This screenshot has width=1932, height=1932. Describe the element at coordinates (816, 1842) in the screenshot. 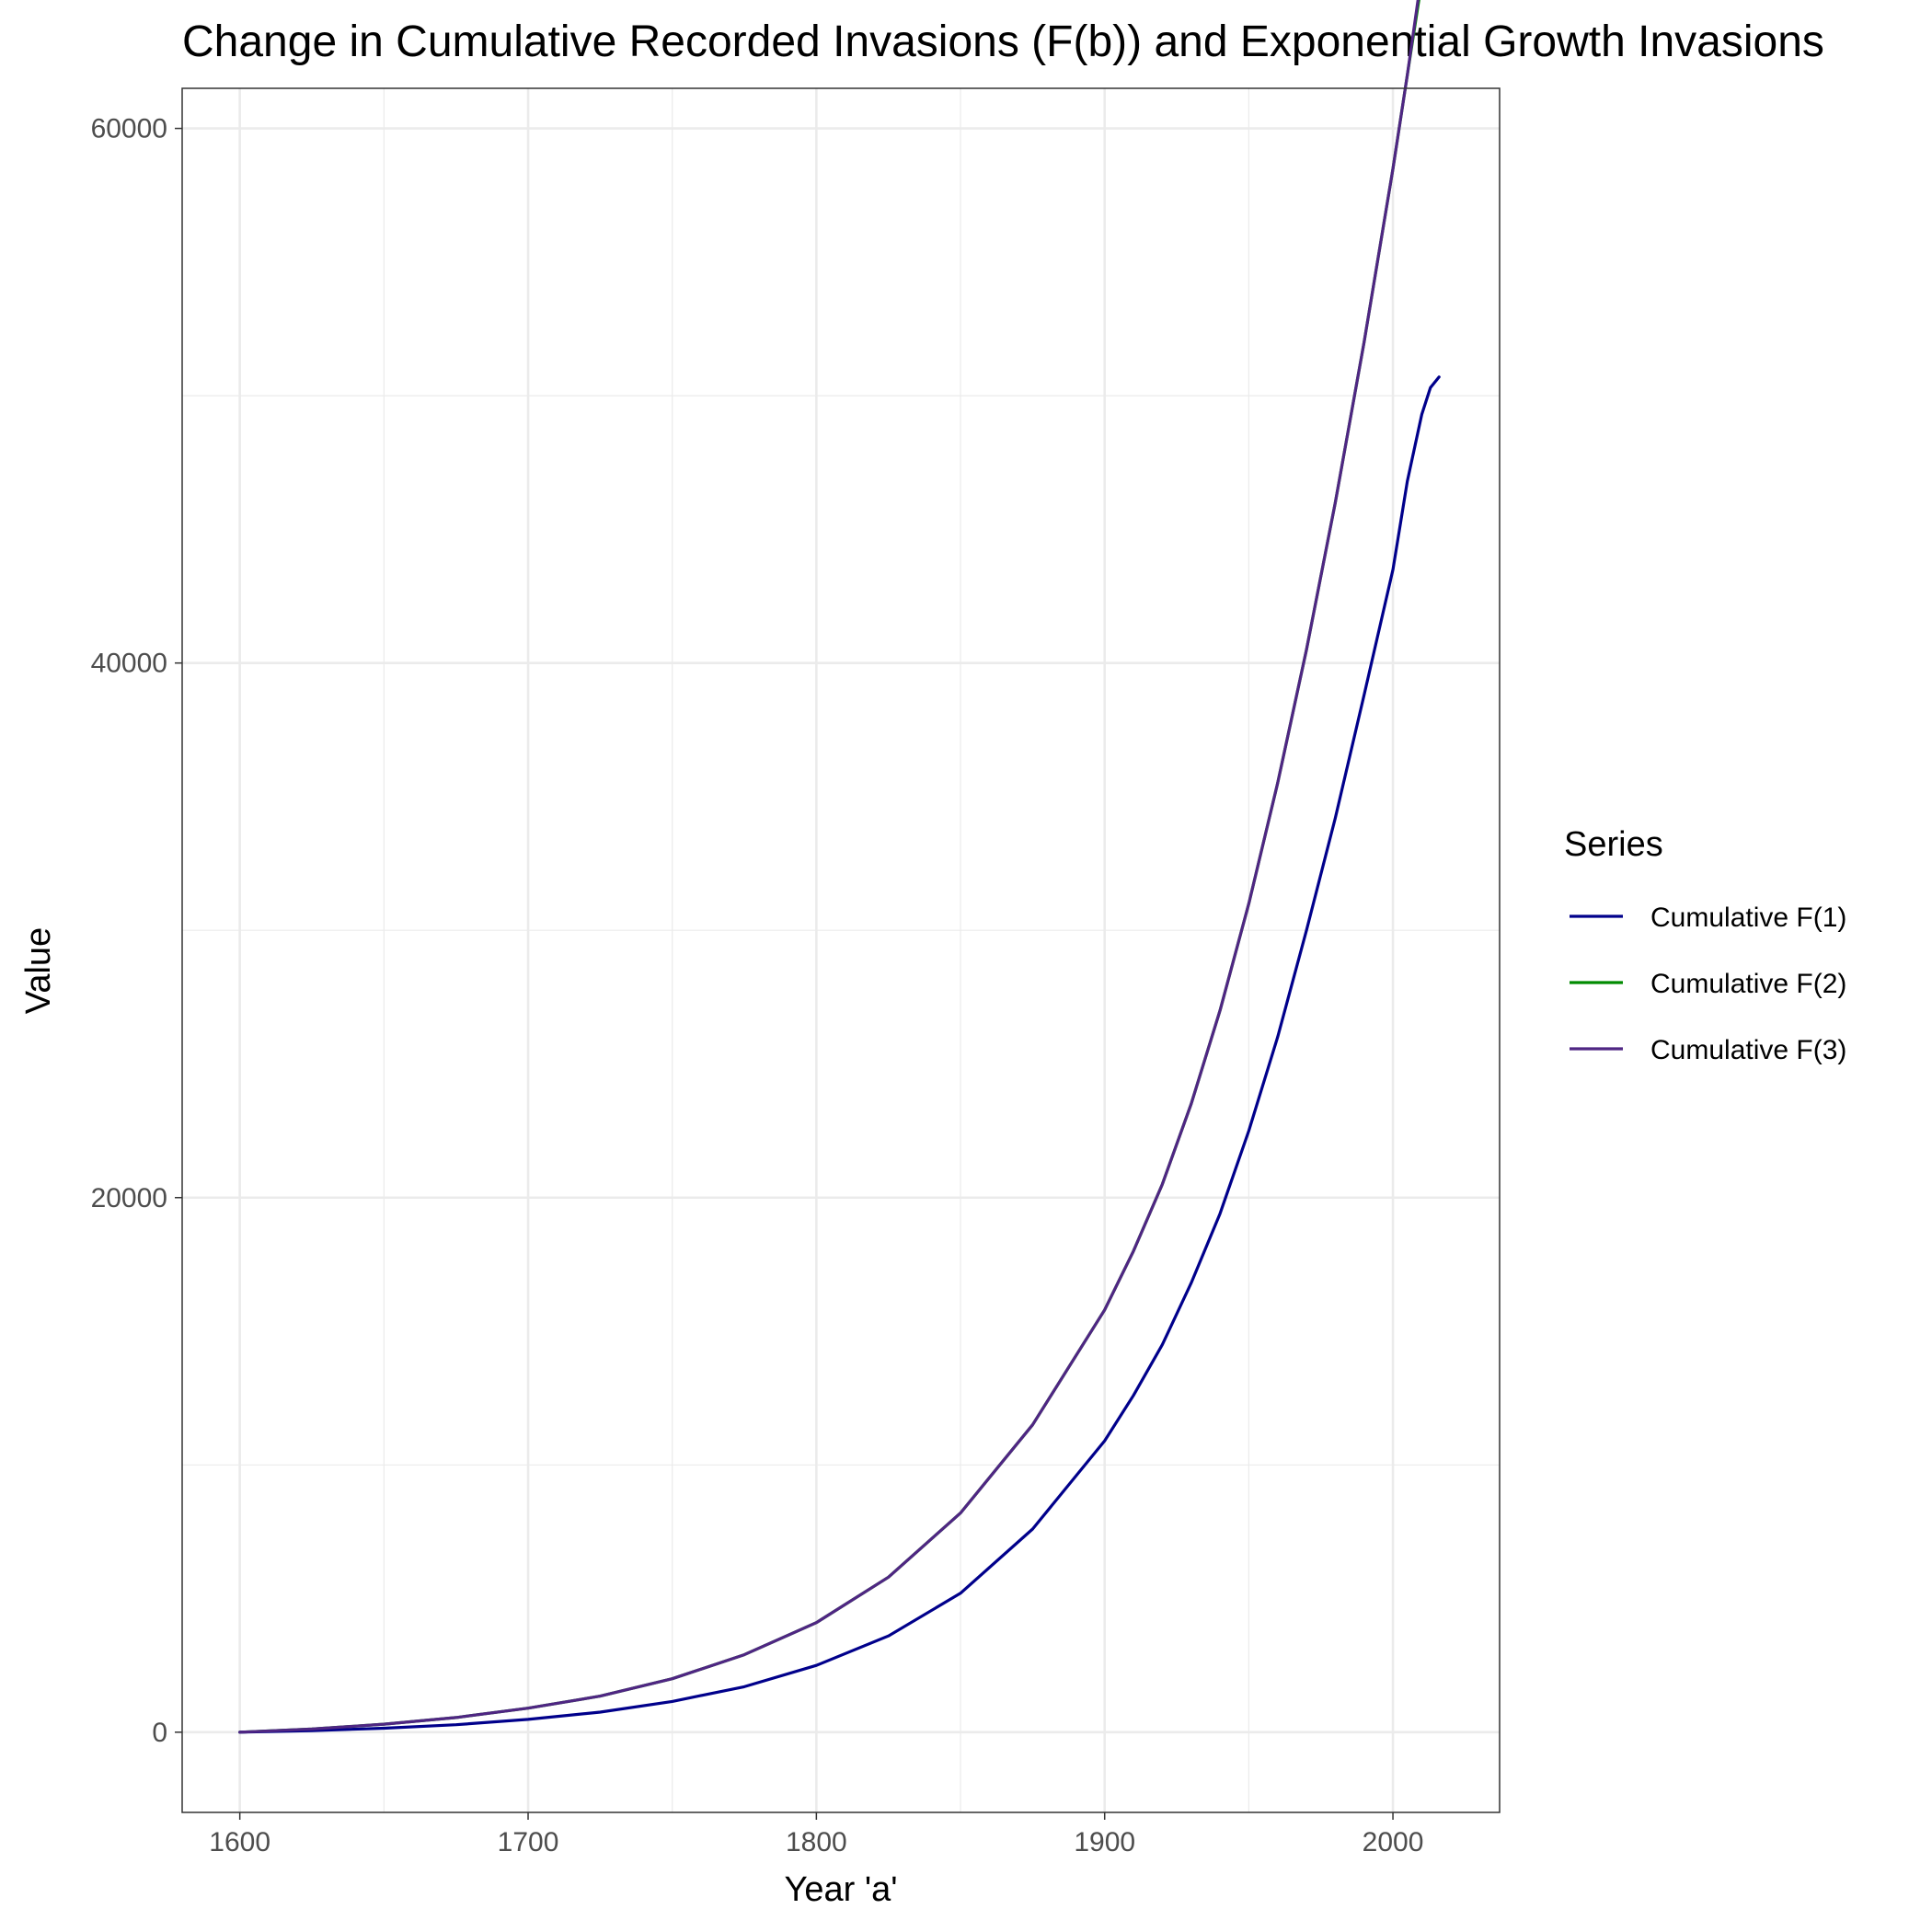

I see `x-tick-label: 1800` at that location.